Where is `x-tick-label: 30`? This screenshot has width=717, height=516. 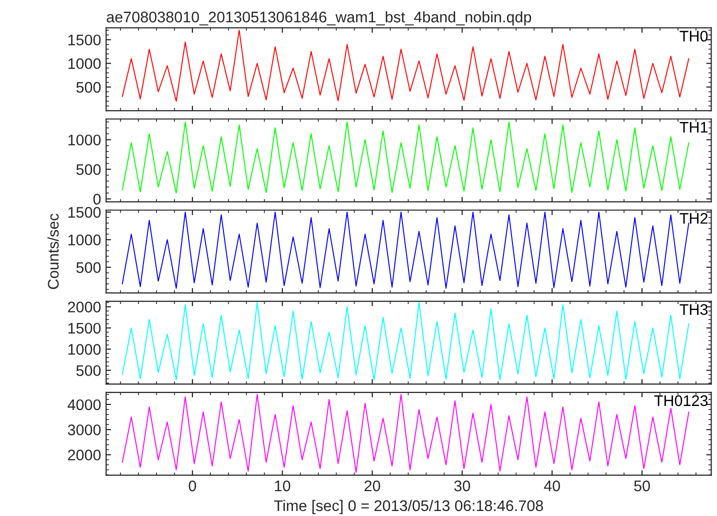
x-tick-label: 30 is located at coordinates (462, 486).